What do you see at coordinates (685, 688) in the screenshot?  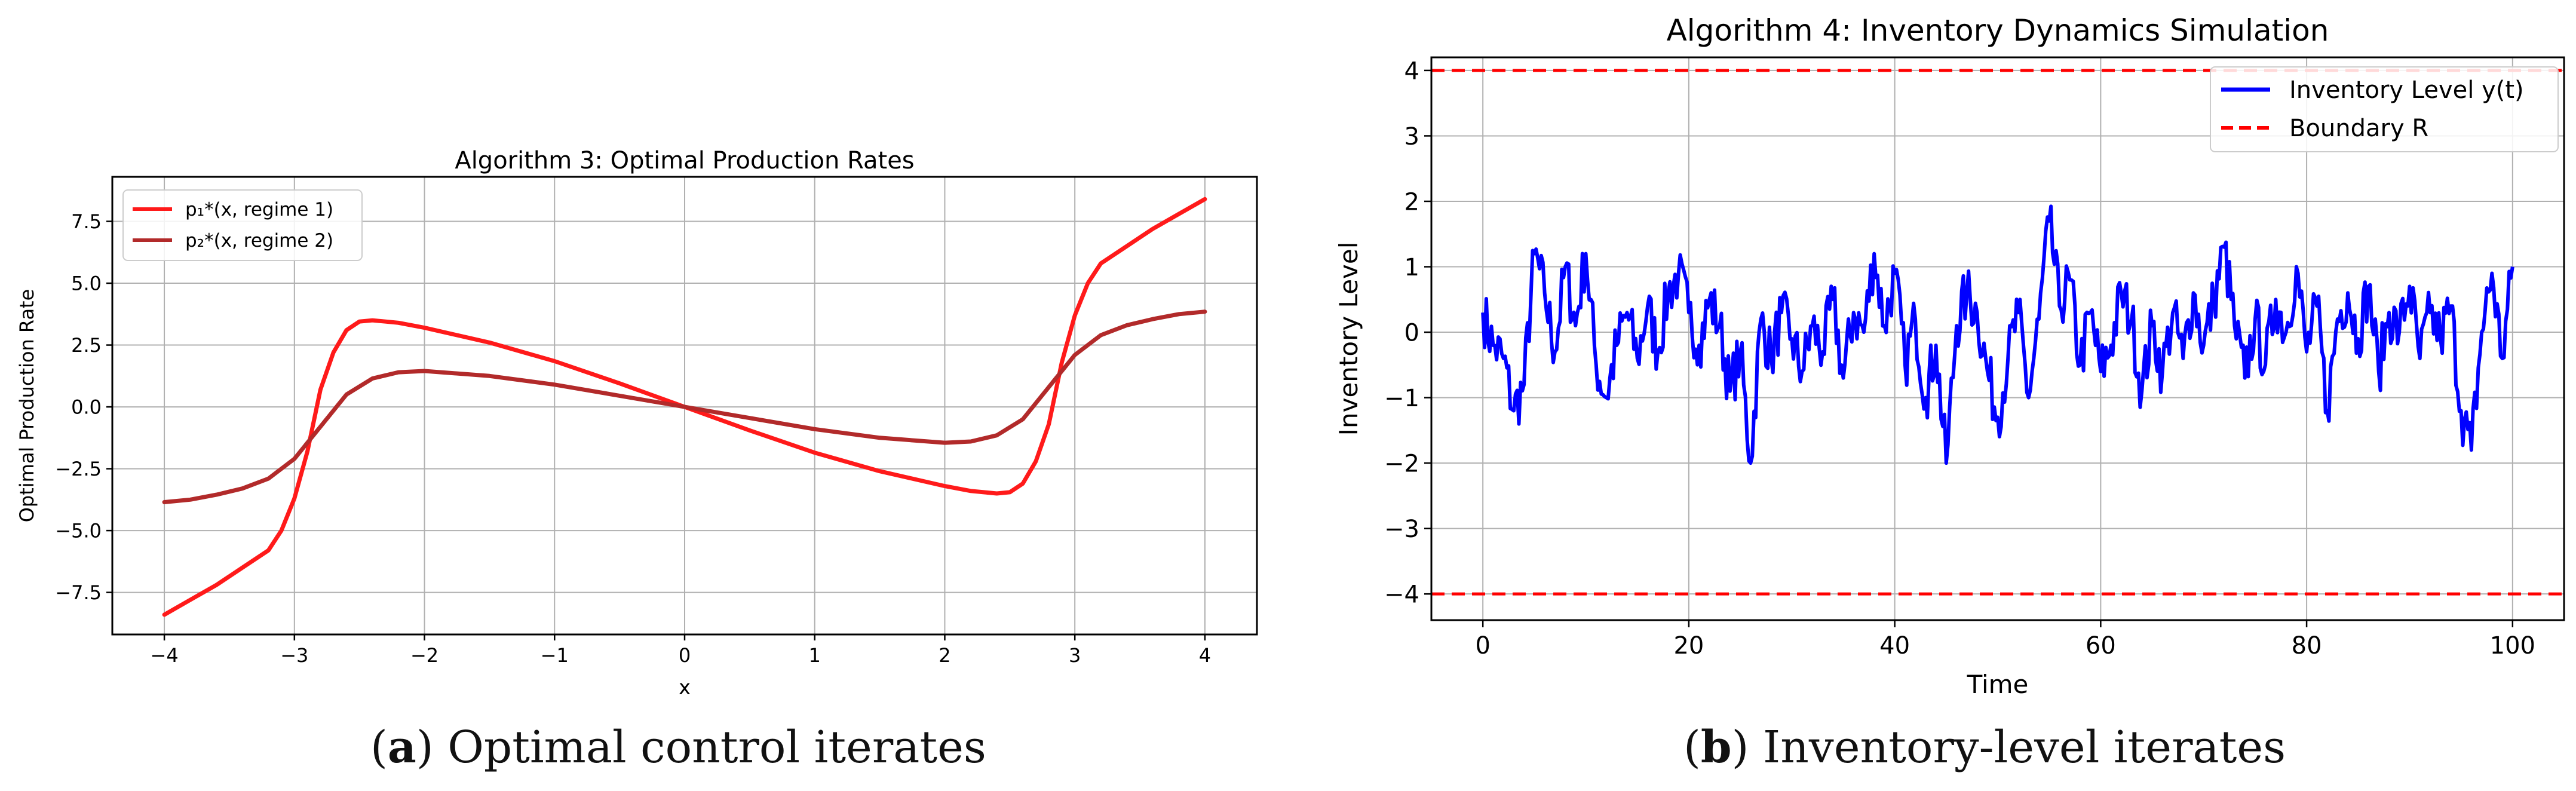 I see `chart-a-xlabel: x` at bounding box center [685, 688].